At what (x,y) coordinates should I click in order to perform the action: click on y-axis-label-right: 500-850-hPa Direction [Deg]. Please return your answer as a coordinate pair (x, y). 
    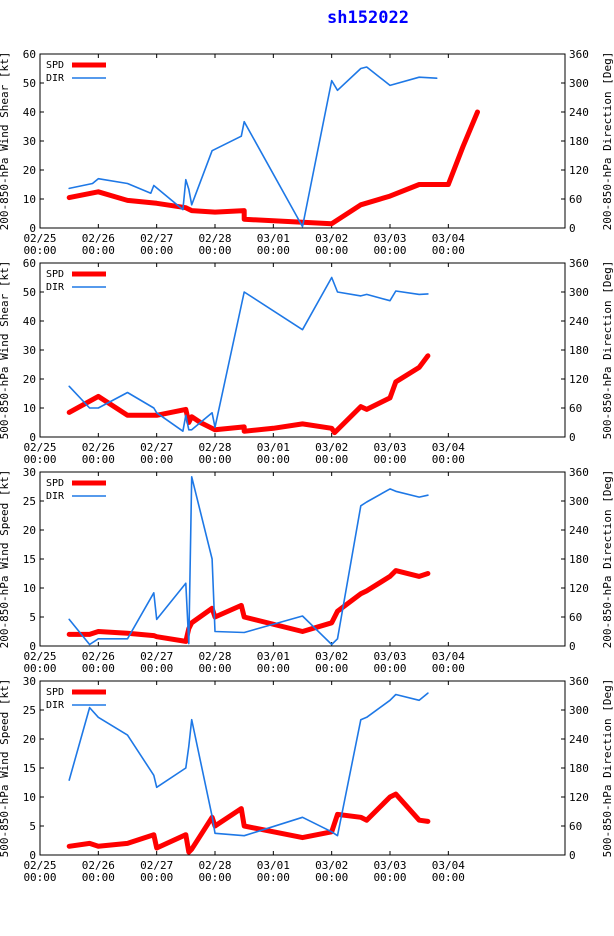
    Looking at the image, I should click on (607, 768).